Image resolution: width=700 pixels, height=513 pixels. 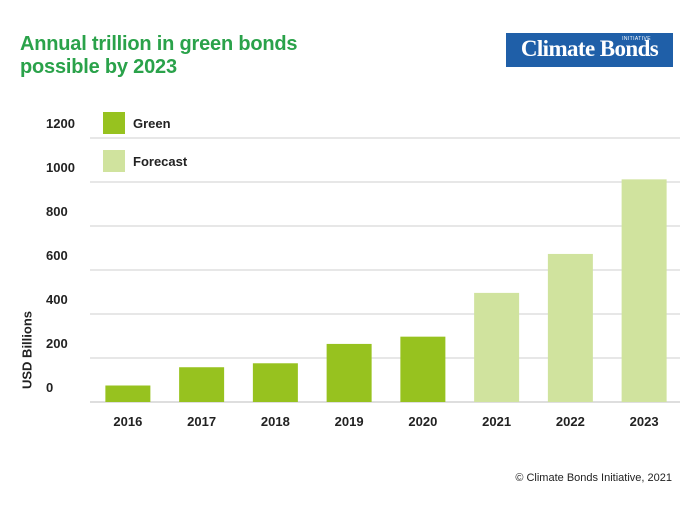 What do you see at coordinates (127, 421) in the screenshot?
I see `x-tick-label: 2016` at bounding box center [127, 421].